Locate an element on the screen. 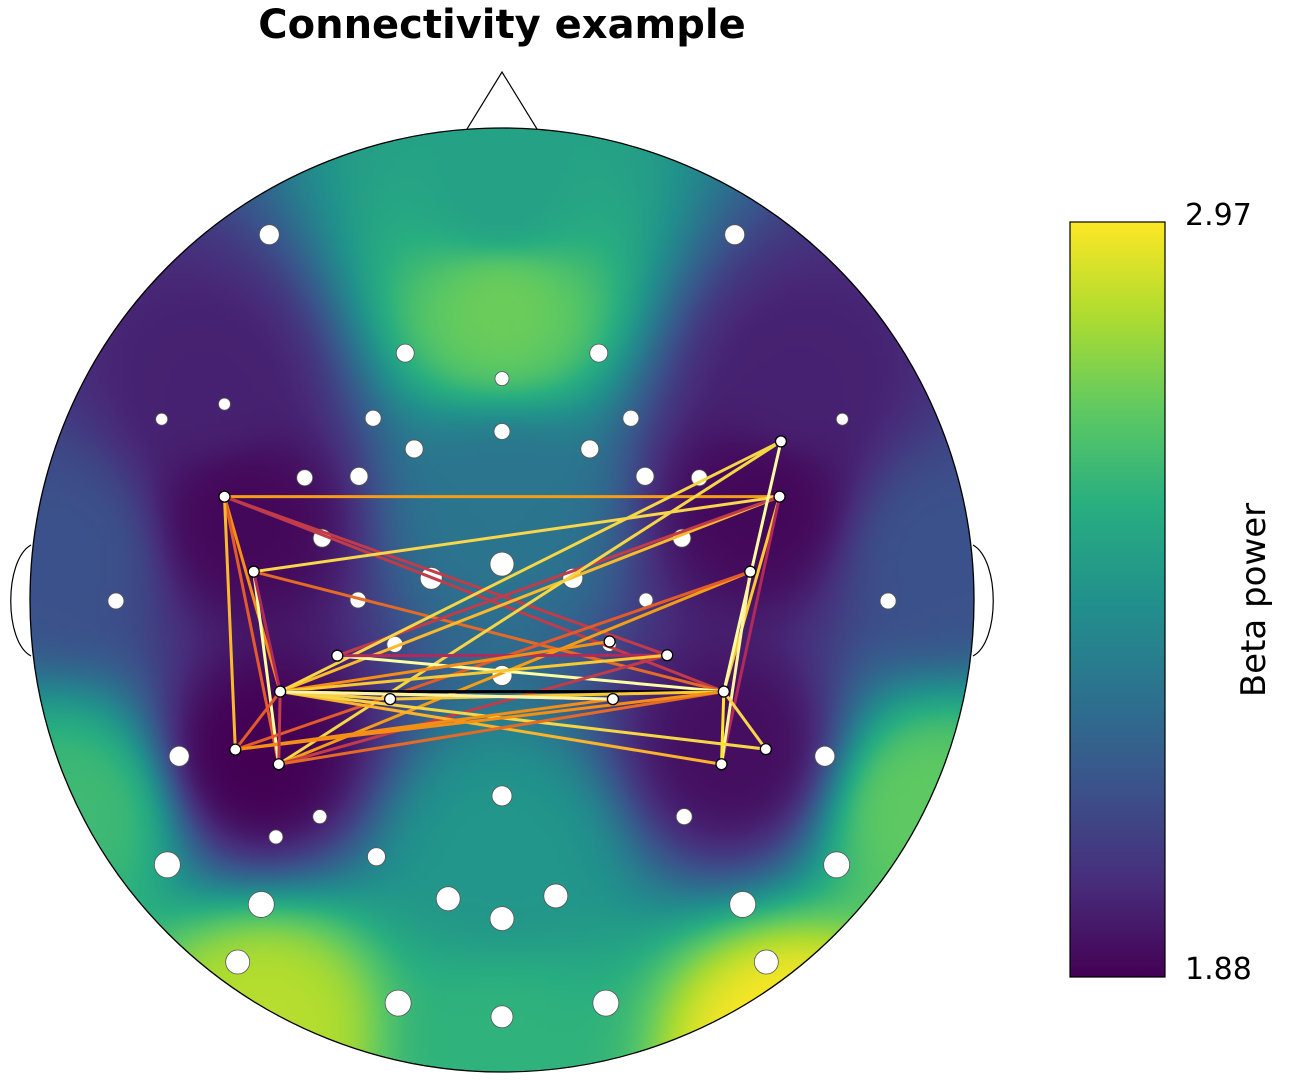 The image size is (1289, 1084). connectivity-node-n3 is located at coordinates (253, 571).